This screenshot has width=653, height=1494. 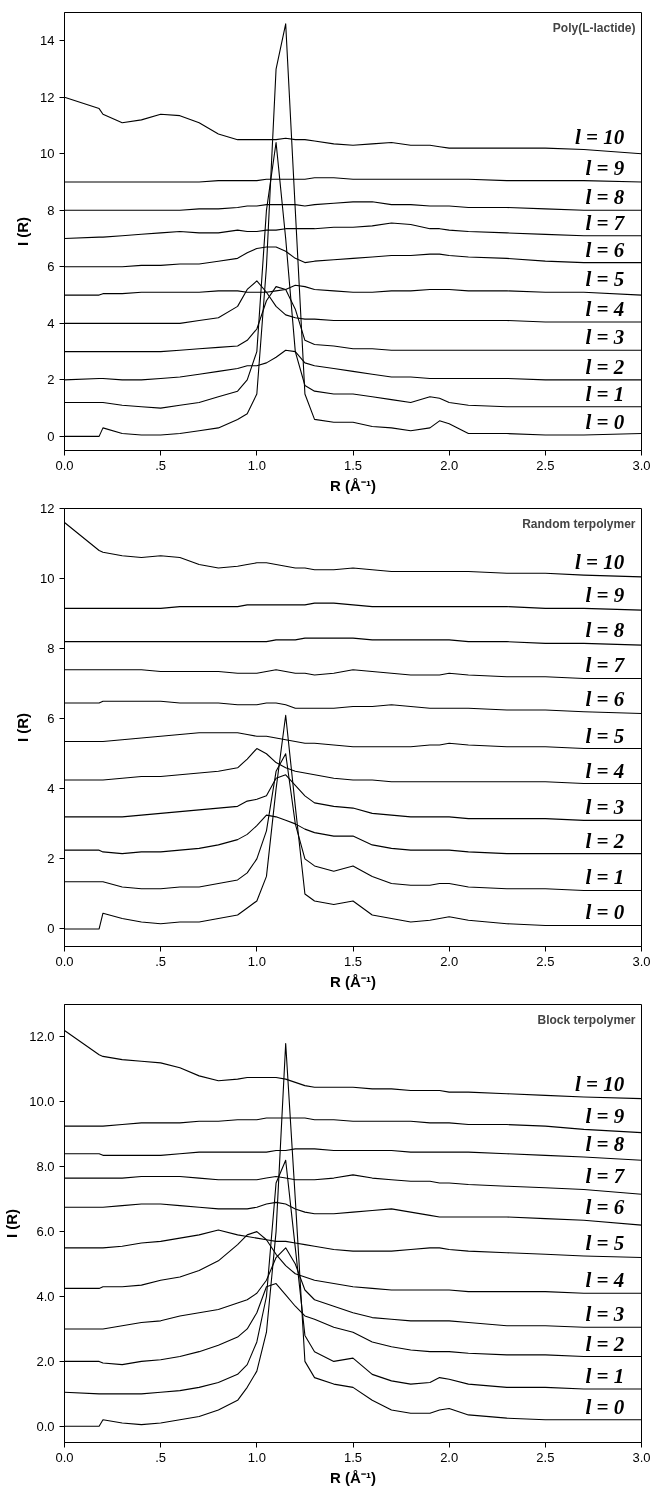 I want to click on y-tick-label: 14, so click(x=47, y=41).